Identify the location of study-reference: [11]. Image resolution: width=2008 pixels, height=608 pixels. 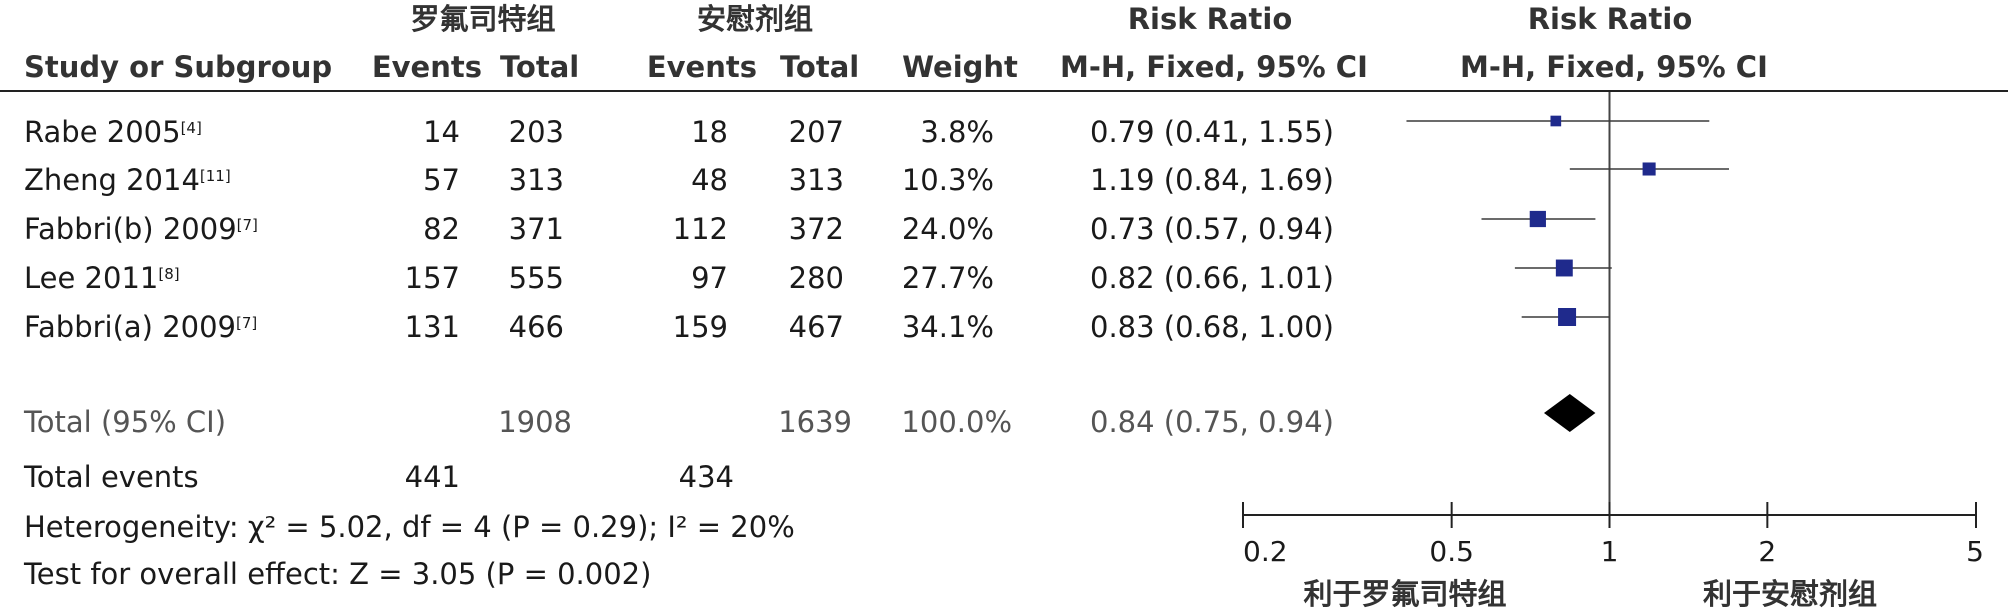
(215, 176).